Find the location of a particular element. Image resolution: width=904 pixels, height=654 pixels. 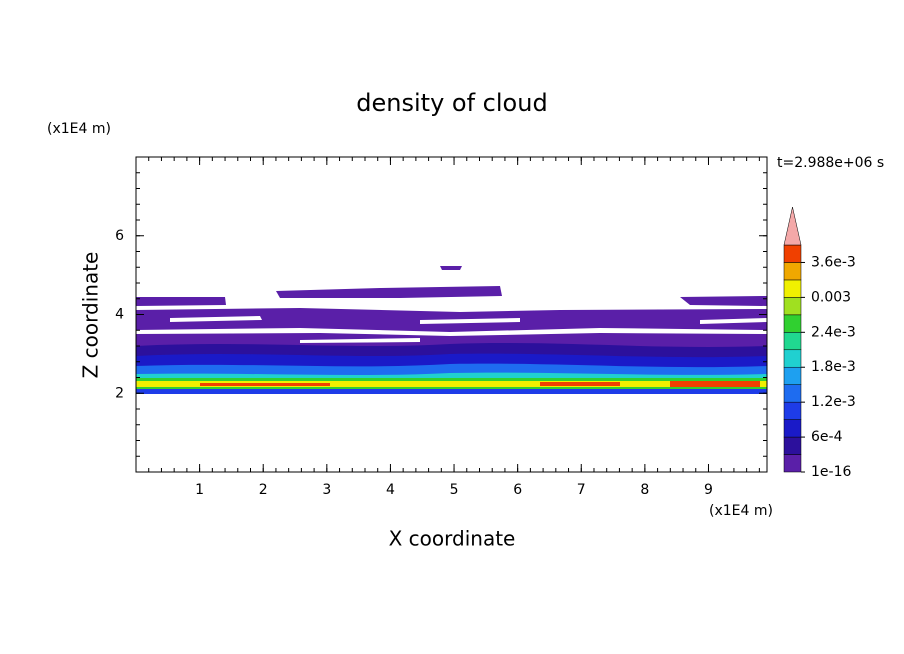

colorbar-tick-label: 1.2e-3 is located at coordinates (833, 402).